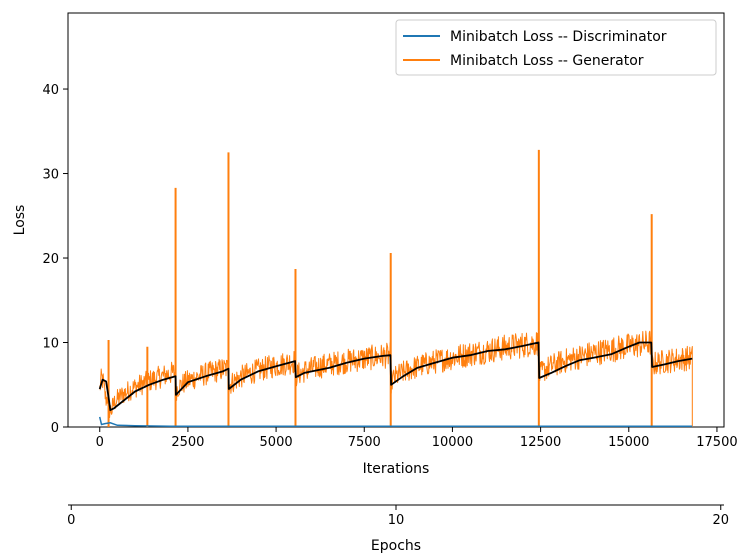 The width and height of the screenshot is (752, 558). What do you see at coordinates (50, 175) in the screenshot?
I see `y-tick-label: 30` at bounding box center [50, 175].